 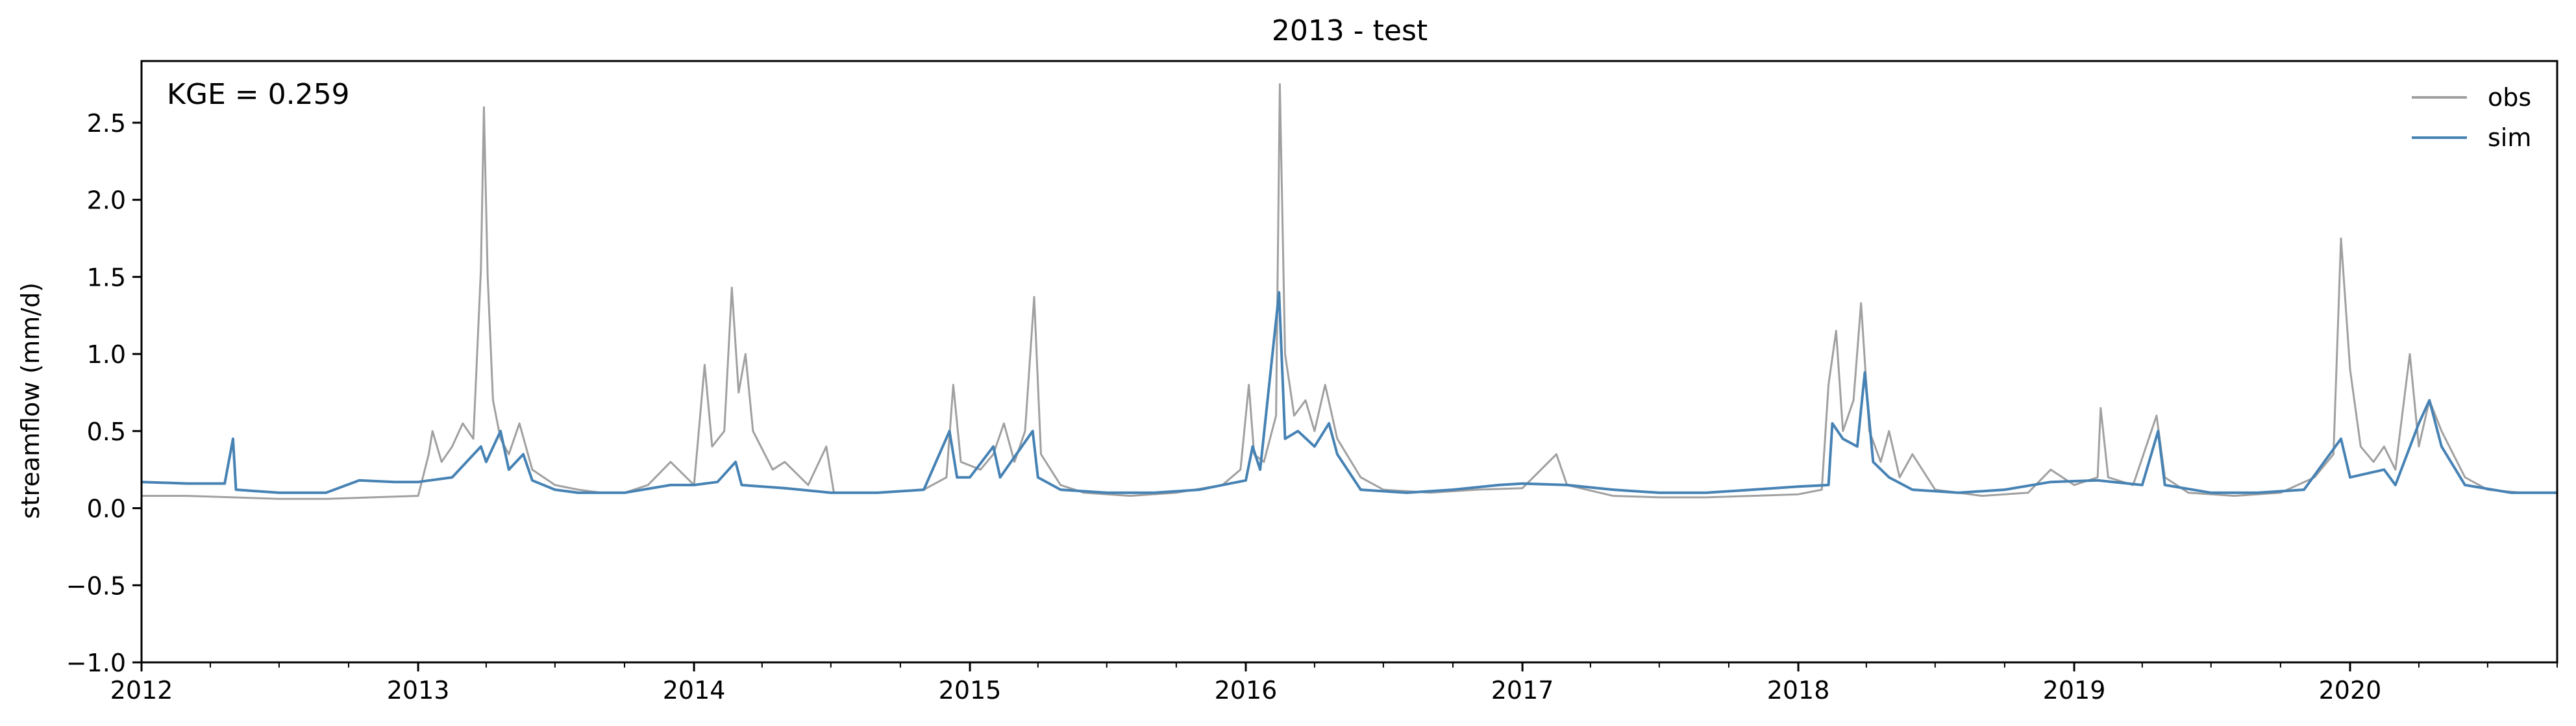 What do you see at coordinates (106, 200) in the screenshot?
I see `y-tick-label: 2.0` at bounding box center [106, 200].